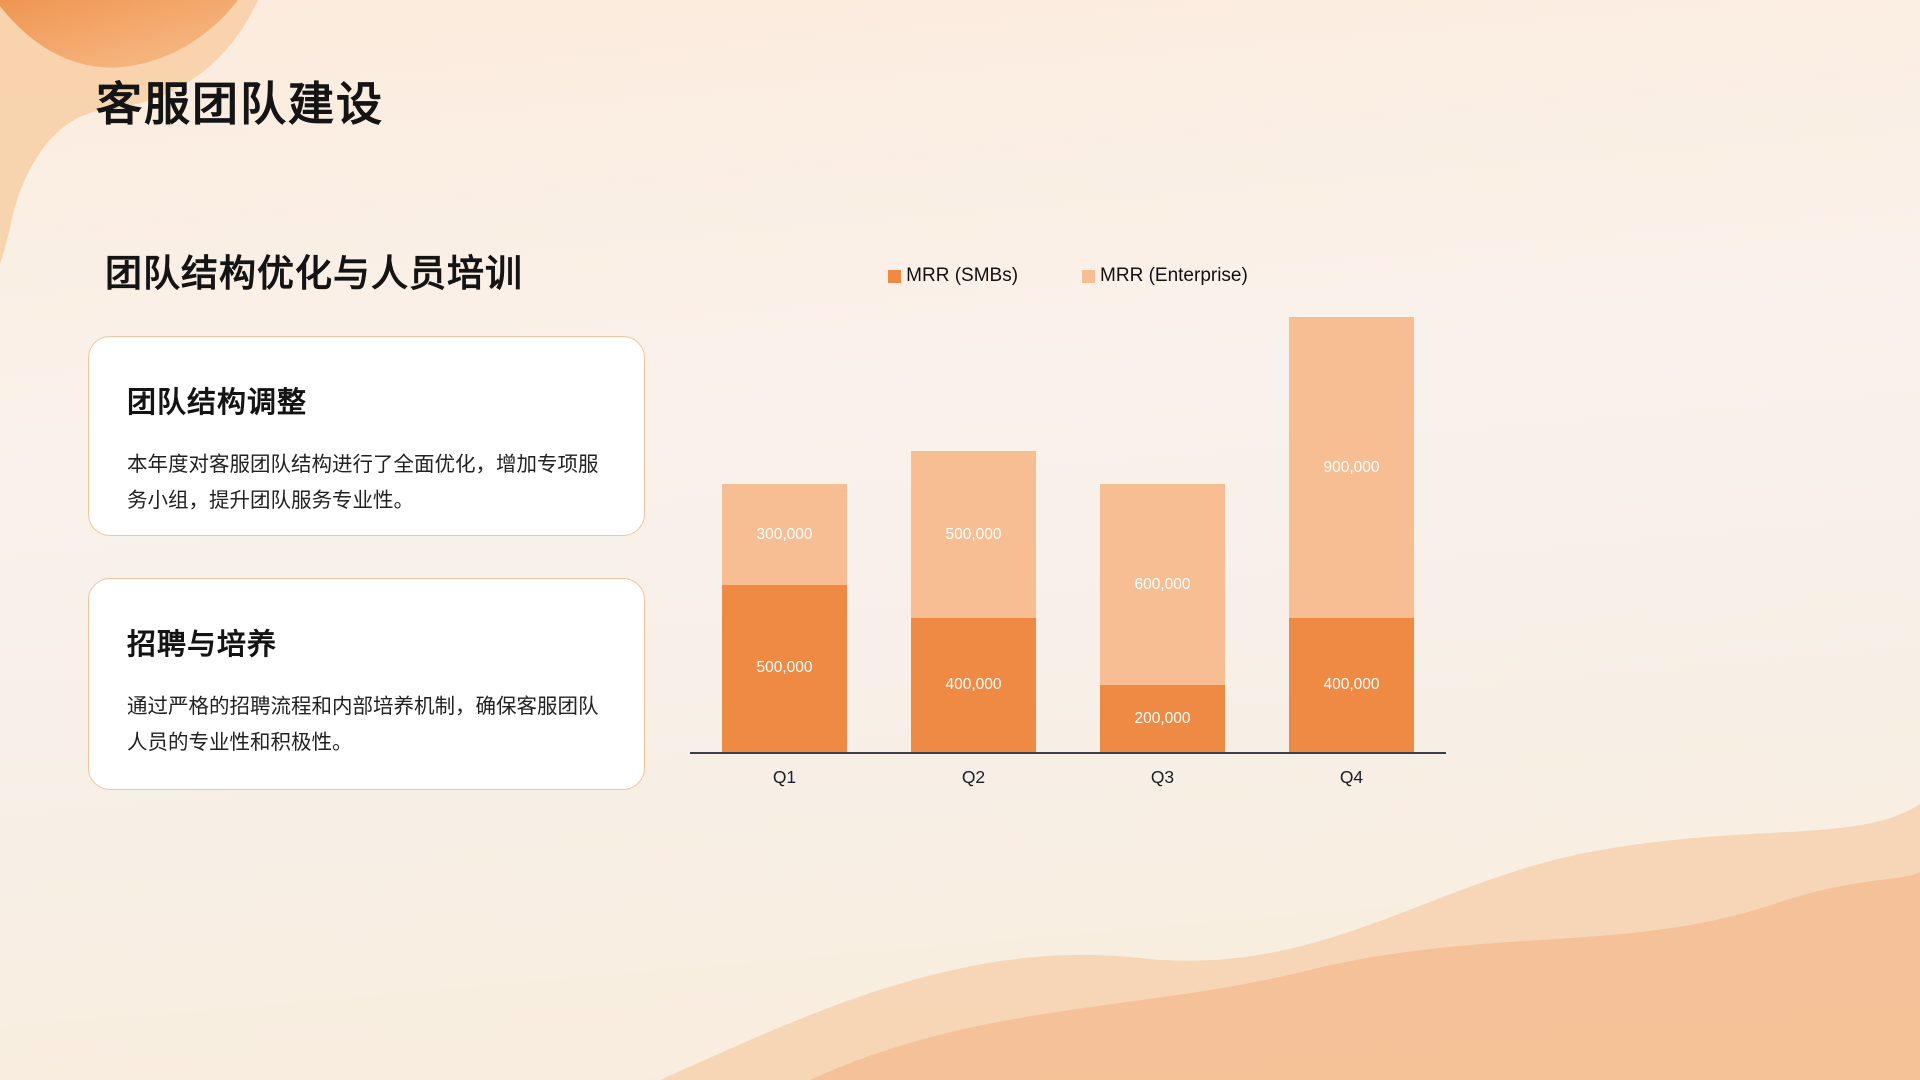 The width and height of the screenshot is (1920, 1080). Describe the element at coordinates (962, 275) in the screenshot. I see `legend-label: MRR (SMBs)` at that location.